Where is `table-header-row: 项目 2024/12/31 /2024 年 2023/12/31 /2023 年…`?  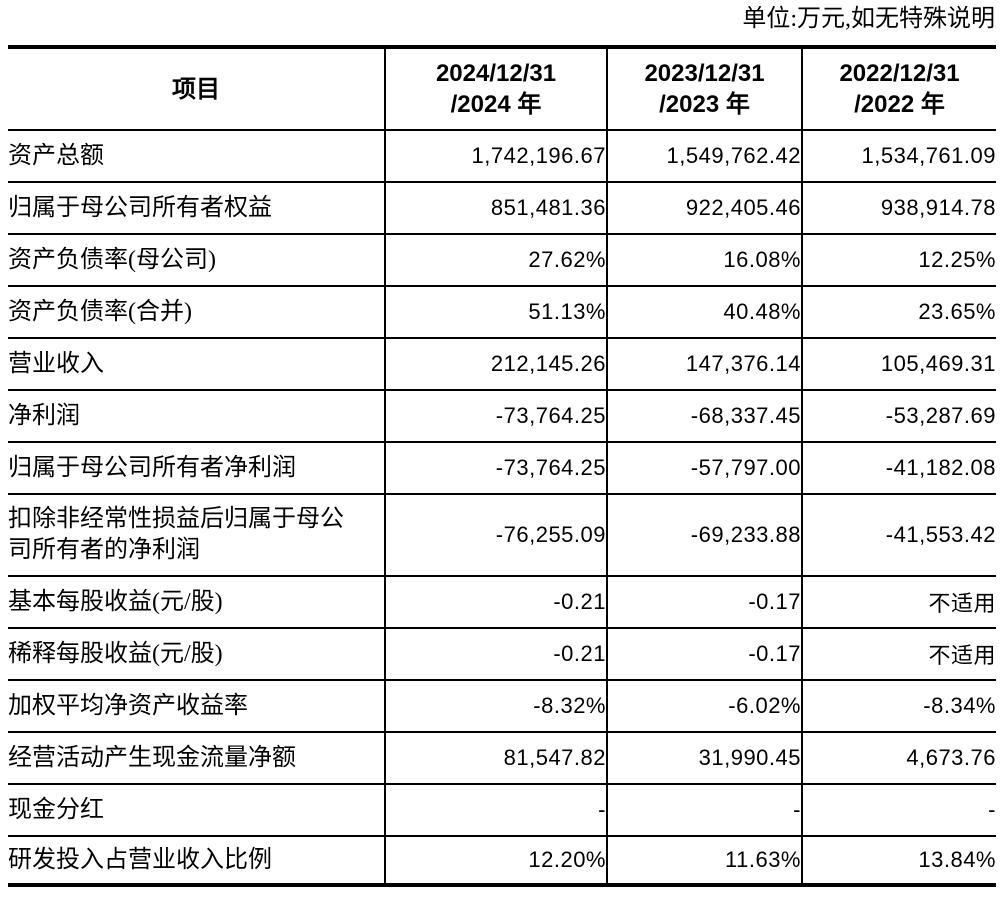
table-header-row: 项目 2024/12/31 /2024 年 2023/12/31 /2023 年… is located at coordinates (502, 88).